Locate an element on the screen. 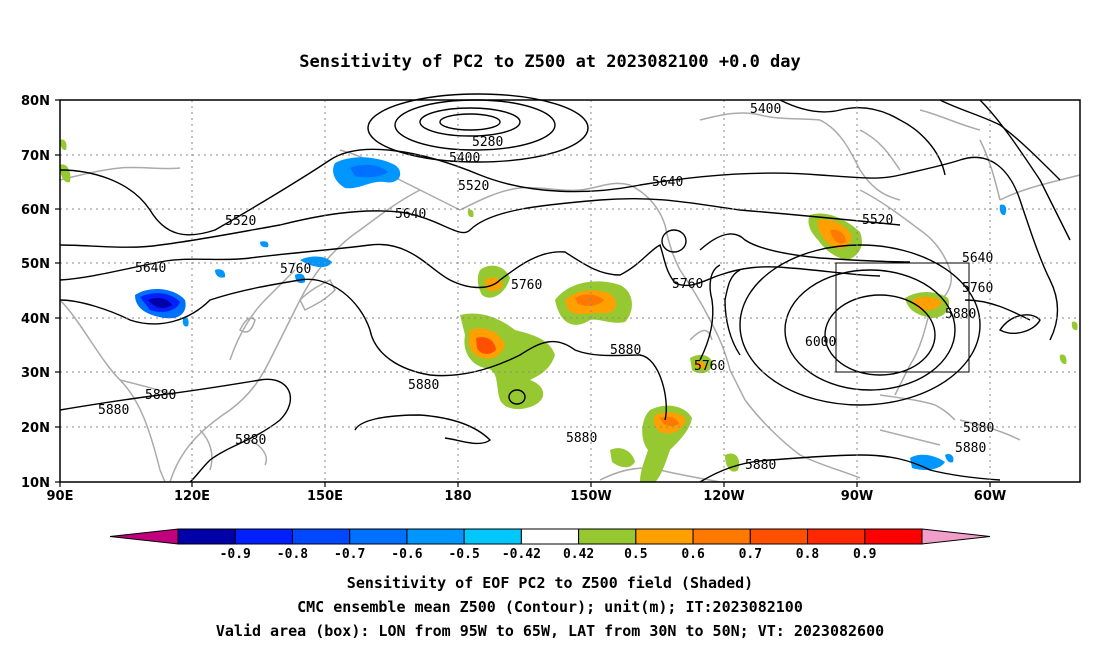 The height and width of the screenshot is (650, 1100). colorbar-cells is located at coordinates (550, 536).